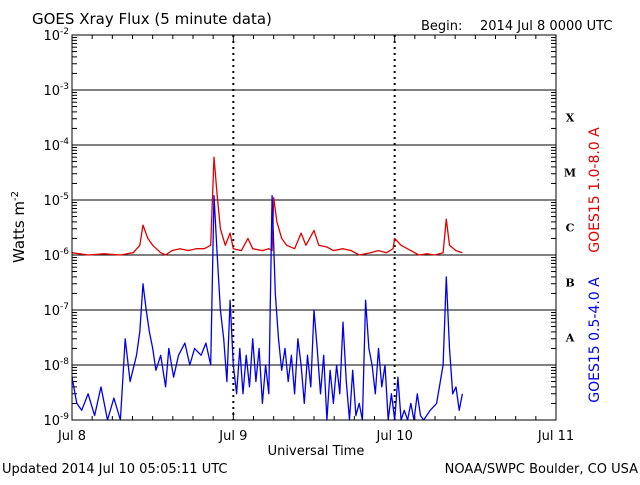 The image size is (640, 485). What do you see at coordinates (569, 283) in the screenshot?
I see `flare-class-b: B` at bounding box center [569, 283].